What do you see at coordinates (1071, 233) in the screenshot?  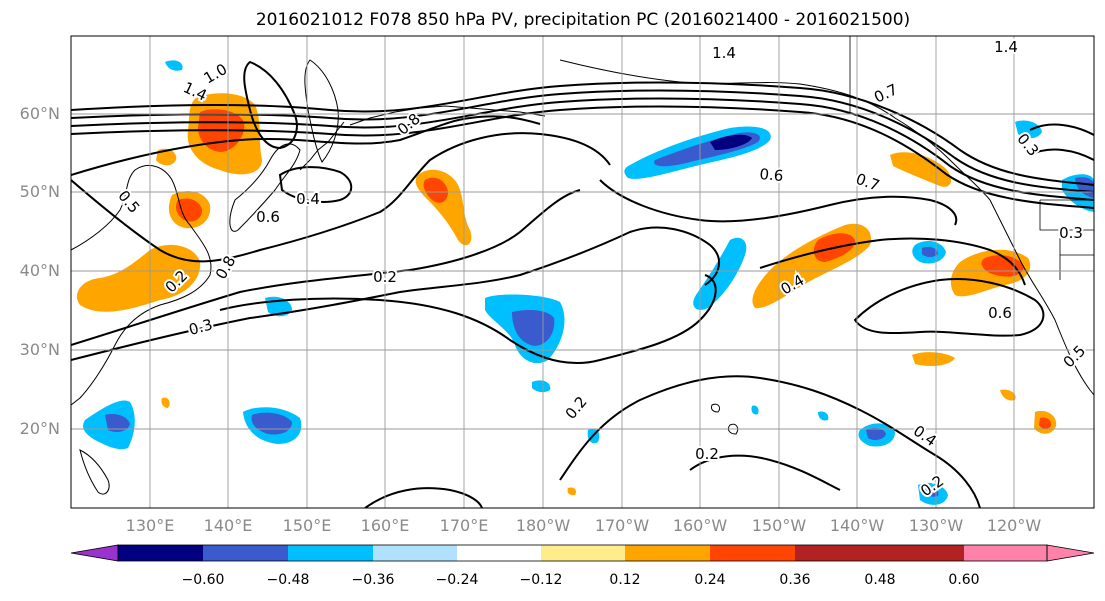 I see `contour-label: 0.3` at bounding box center [1071, 233].